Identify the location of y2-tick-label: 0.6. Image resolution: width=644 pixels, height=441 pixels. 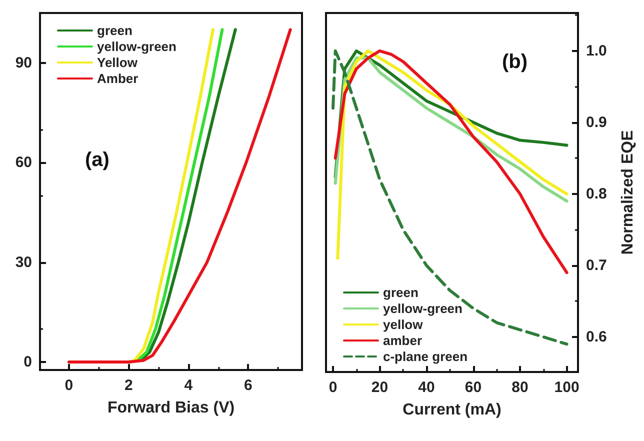
(596, 337).